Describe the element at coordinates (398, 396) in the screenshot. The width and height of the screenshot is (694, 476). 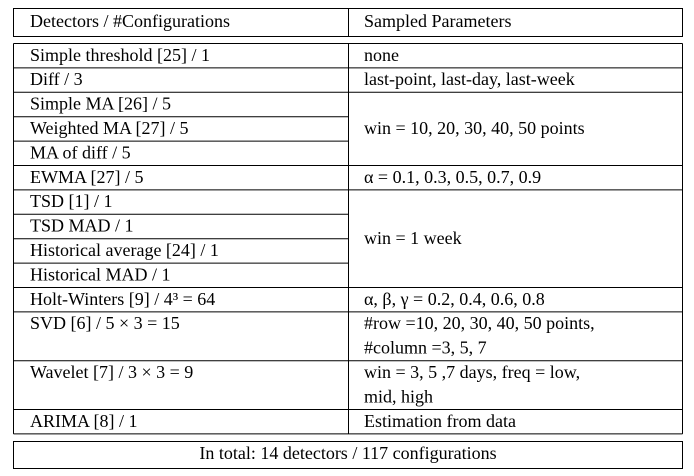
I see `parameter-cell: mid, high` at that location.